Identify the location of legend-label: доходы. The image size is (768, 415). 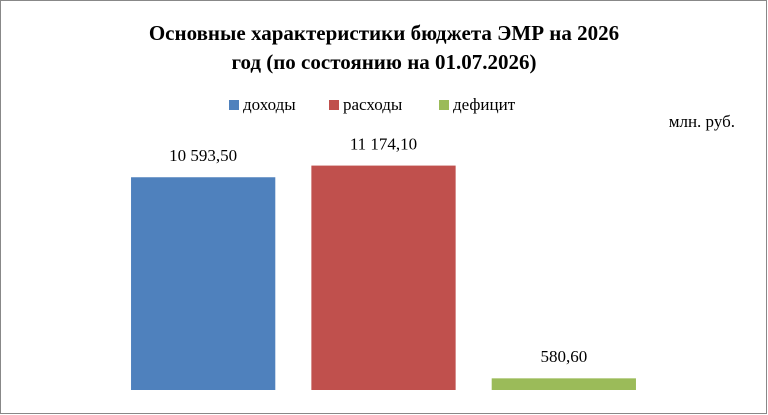
(269, 104).